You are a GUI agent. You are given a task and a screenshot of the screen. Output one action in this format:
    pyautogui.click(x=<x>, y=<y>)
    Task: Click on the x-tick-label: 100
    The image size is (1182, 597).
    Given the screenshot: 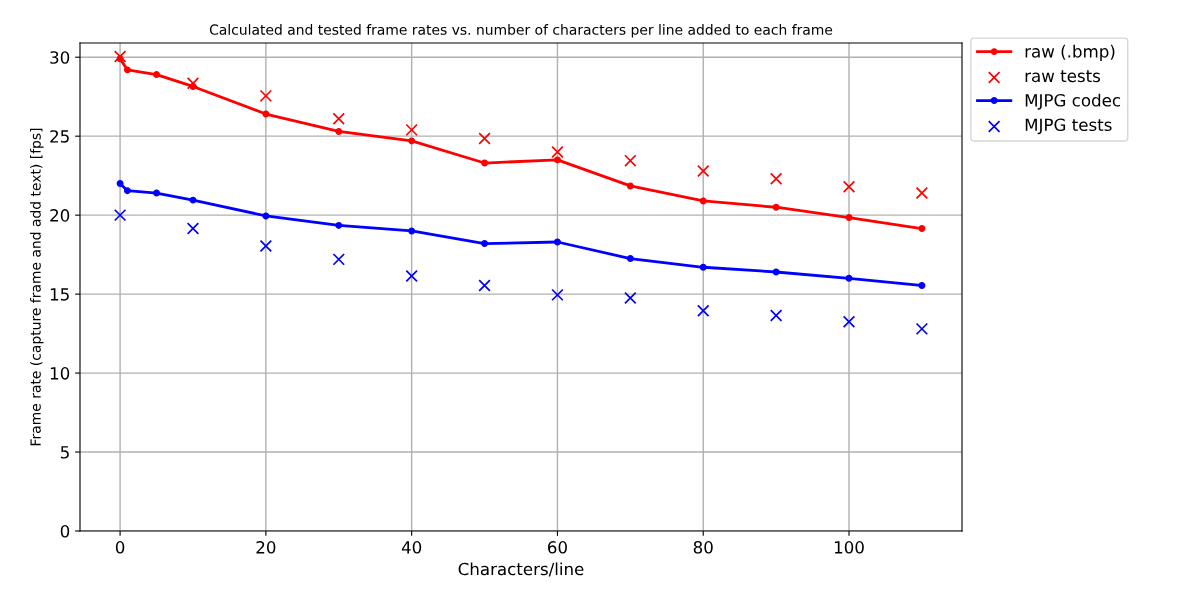 What is the action you would take?
    pyautogui.click(x=849, y=547)
    